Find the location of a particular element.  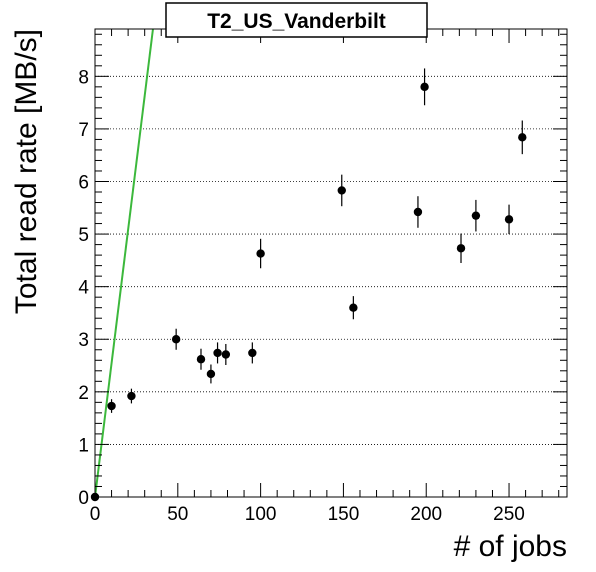

title-frame is located at coordinates (296, 20).